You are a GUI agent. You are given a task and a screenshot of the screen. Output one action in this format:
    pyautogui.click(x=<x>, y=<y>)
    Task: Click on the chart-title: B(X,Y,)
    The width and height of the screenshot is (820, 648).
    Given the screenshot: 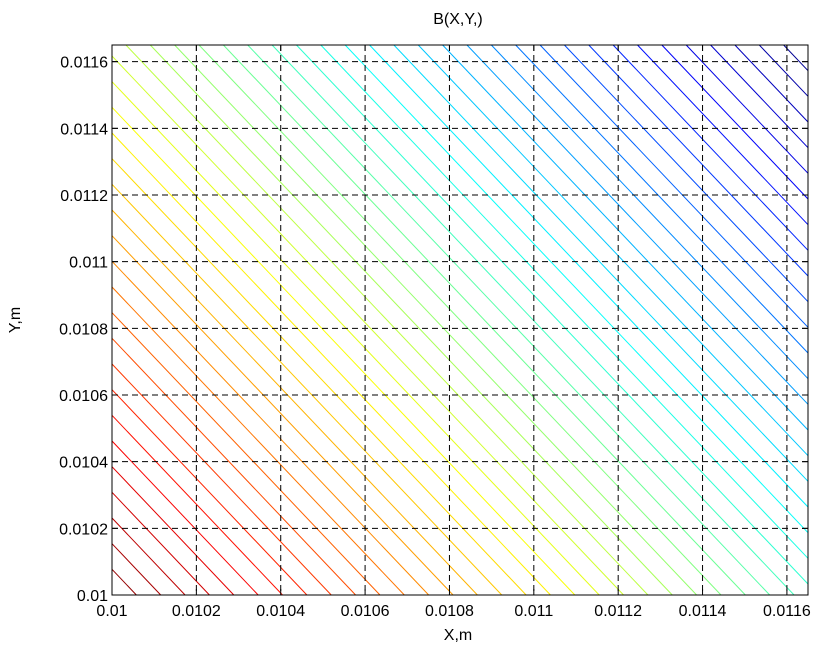 What is the action you would take?
    pyautogui.click(x=458, y=19)
    